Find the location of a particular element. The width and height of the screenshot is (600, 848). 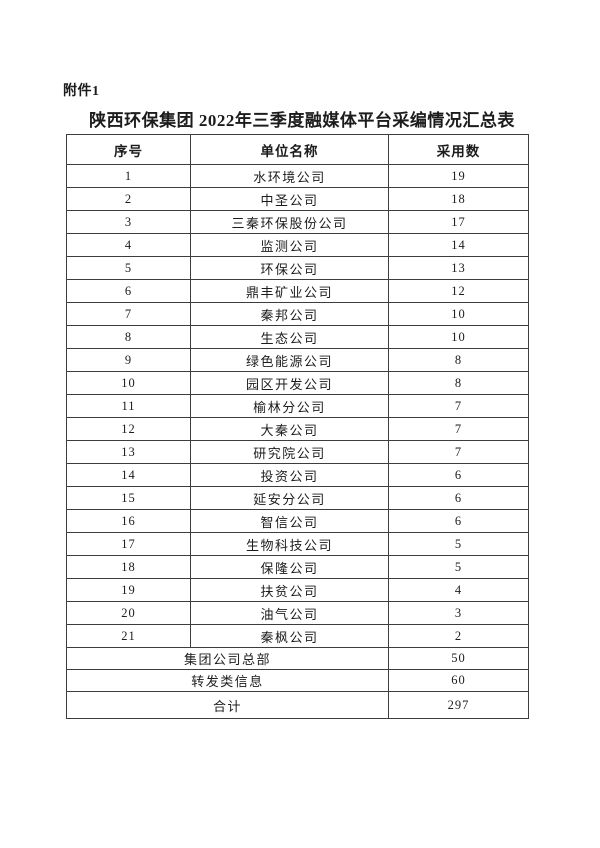

table-row: 20 油气公司 3 is located at coordinates (297, 613).